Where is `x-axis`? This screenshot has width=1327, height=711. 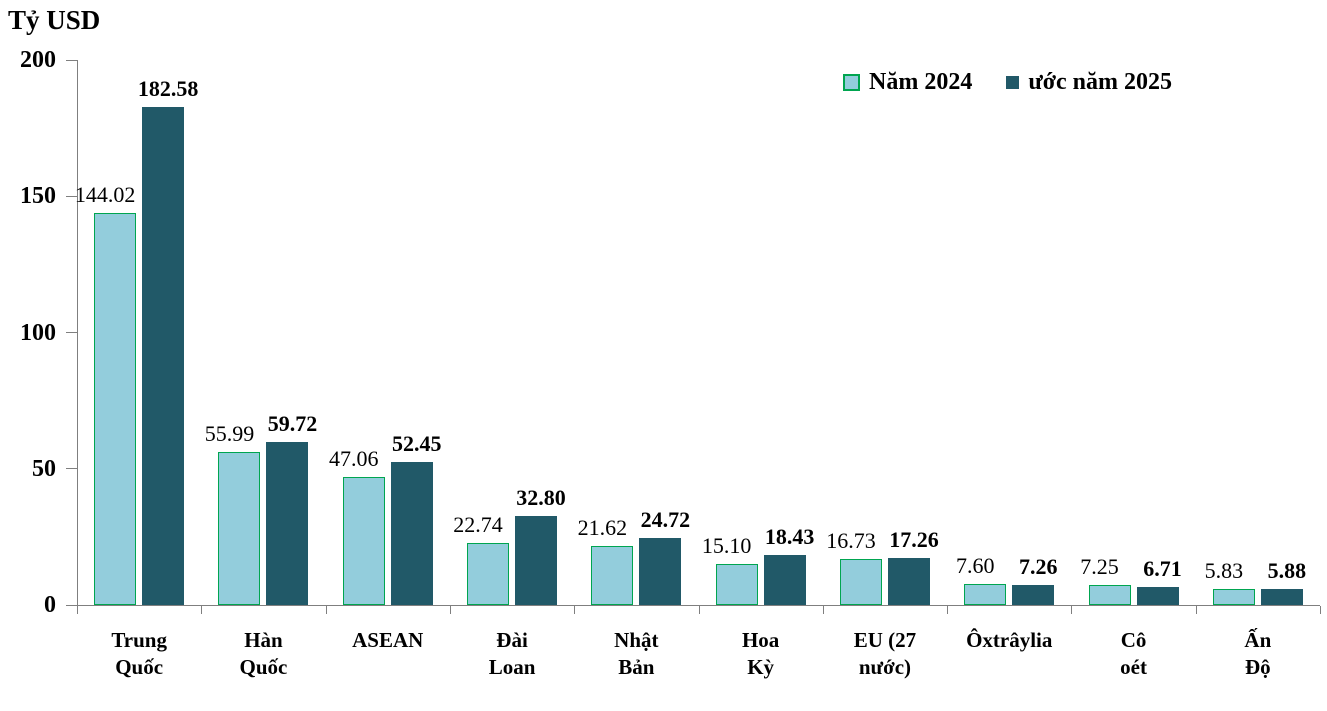 x-axis is located at coordinates (698, 605).